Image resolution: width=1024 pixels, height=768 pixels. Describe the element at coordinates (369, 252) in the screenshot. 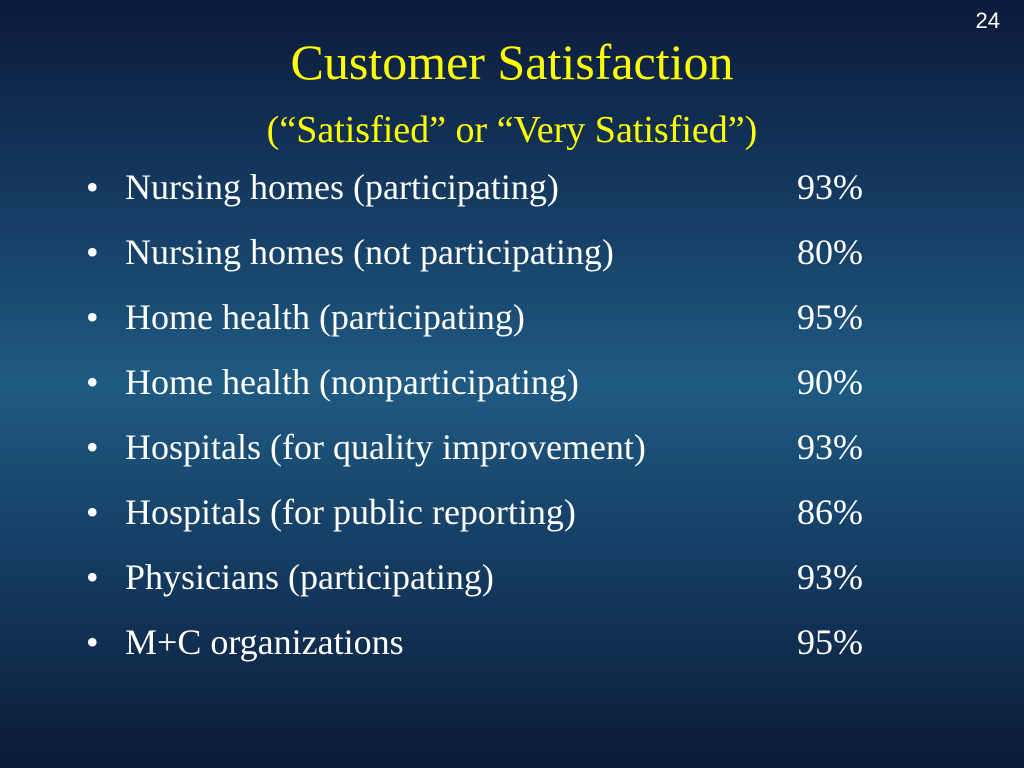

I see `item-label: Nursing homes (not participating)` at that location.